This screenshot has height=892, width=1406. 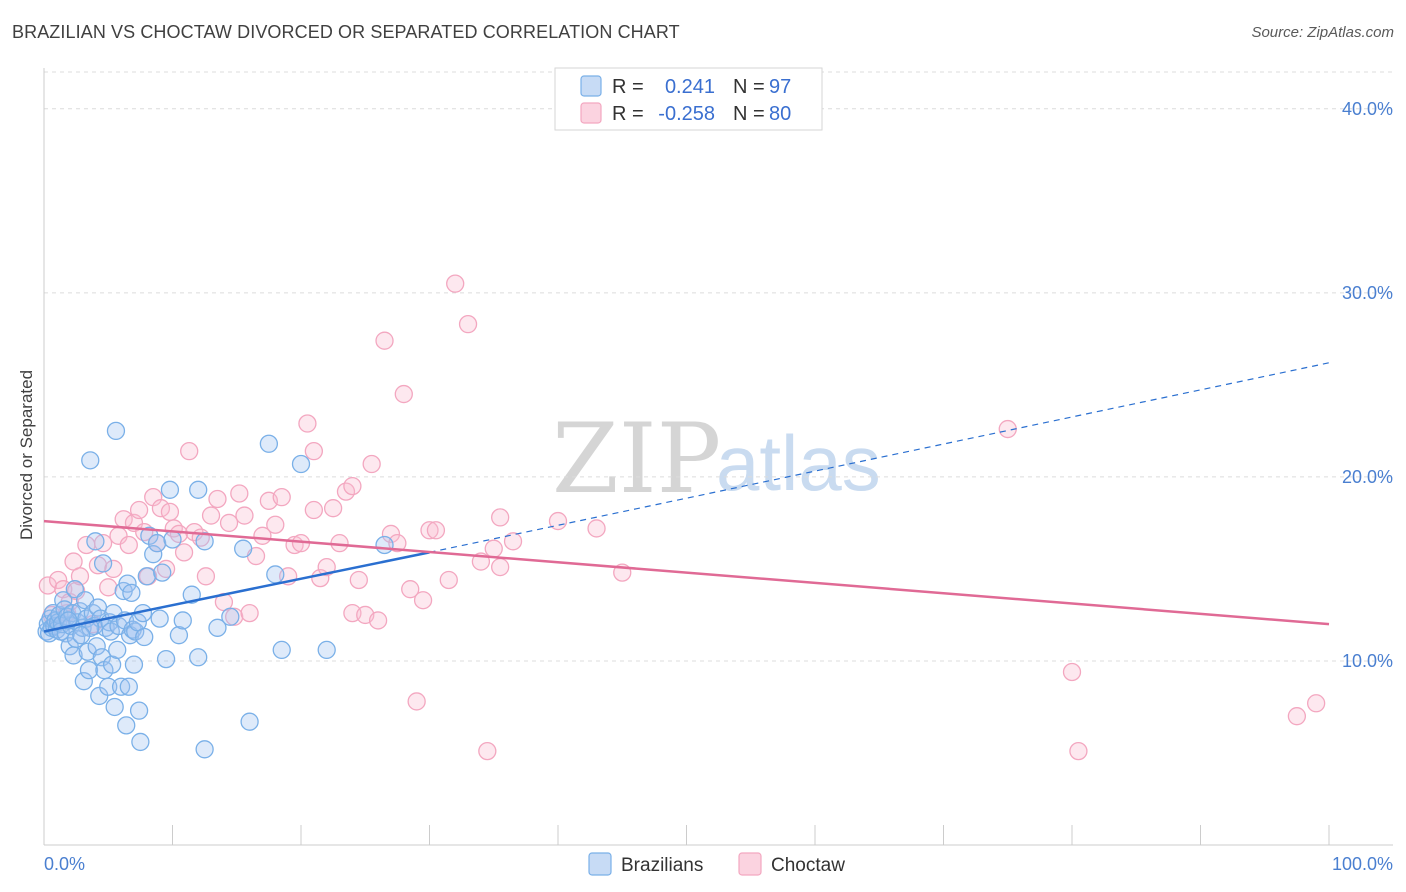 What do you see at coordinates (628, 114) in the screenshot?
I see `legend-r-label-2: R =` at bounding box center [628, 114].